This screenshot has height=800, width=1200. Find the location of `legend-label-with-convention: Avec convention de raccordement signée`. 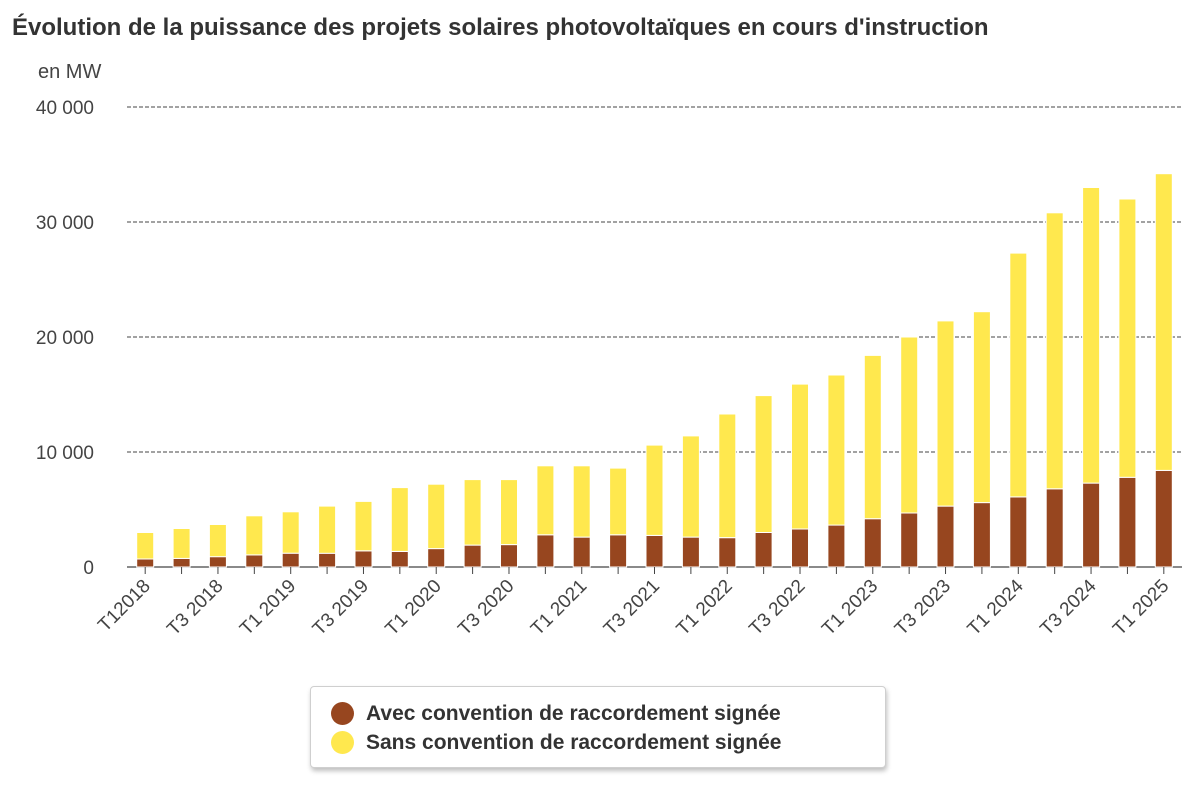

legend-label-with-convention: Avec convention de raccordement signée is located at coordinates (573, 713).